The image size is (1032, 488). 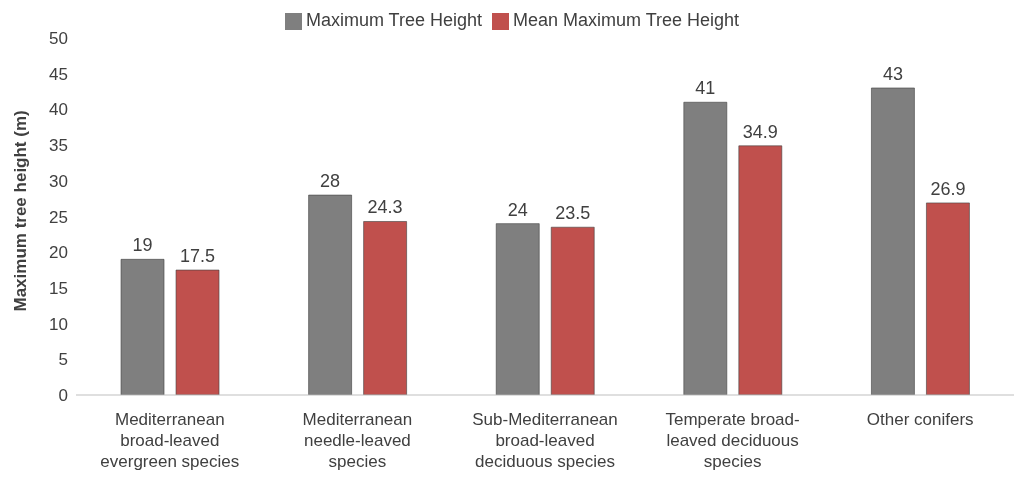 What do you see at coordinates (58, 324) in the screenshot?
I see `y-tick-label: 10` at bounding box center [58, 324].